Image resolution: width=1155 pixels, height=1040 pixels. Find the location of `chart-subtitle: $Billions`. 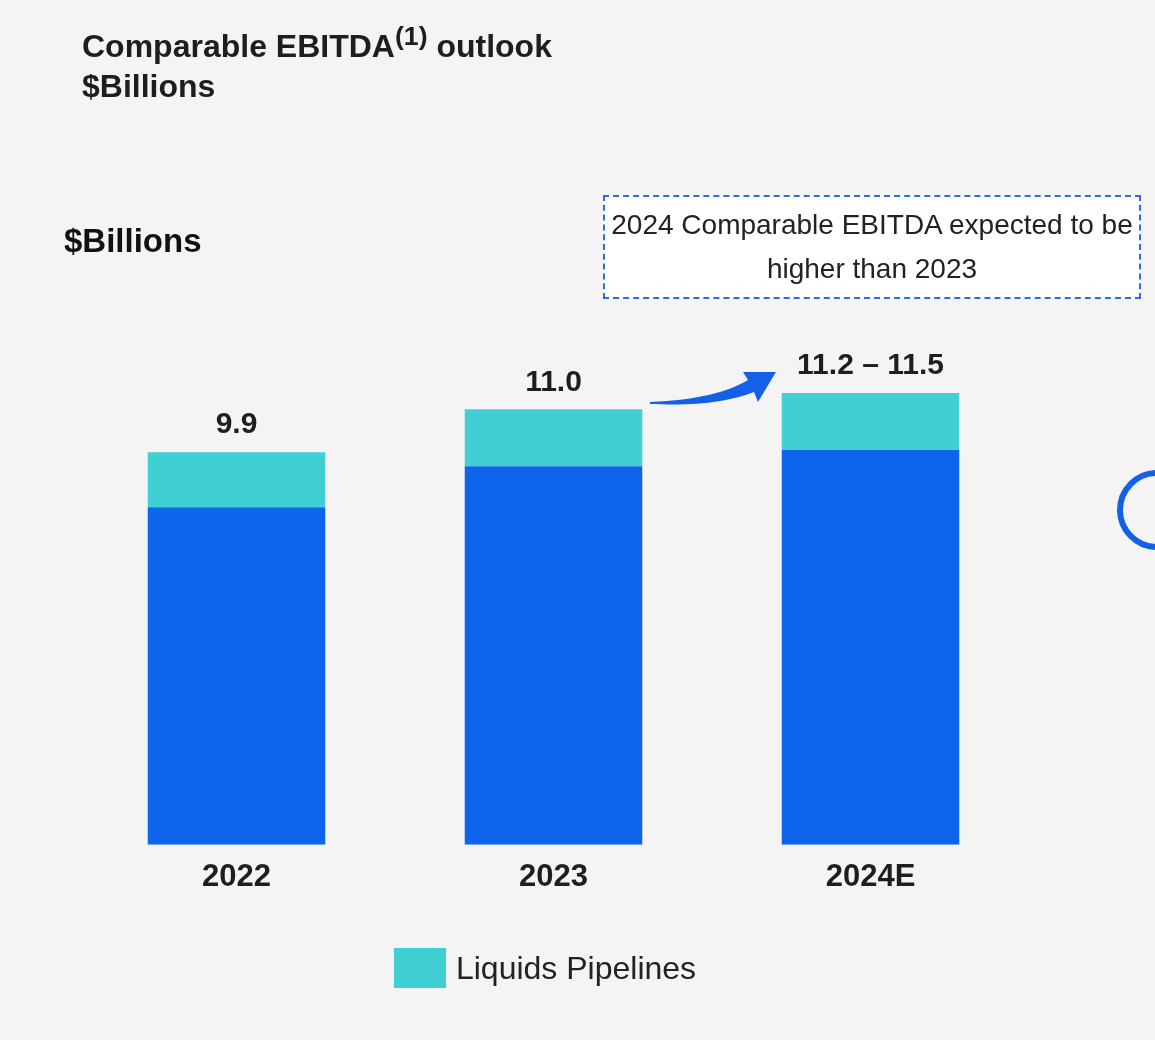

chart-subtitle: $Billions is located at coordinates (149, 86).